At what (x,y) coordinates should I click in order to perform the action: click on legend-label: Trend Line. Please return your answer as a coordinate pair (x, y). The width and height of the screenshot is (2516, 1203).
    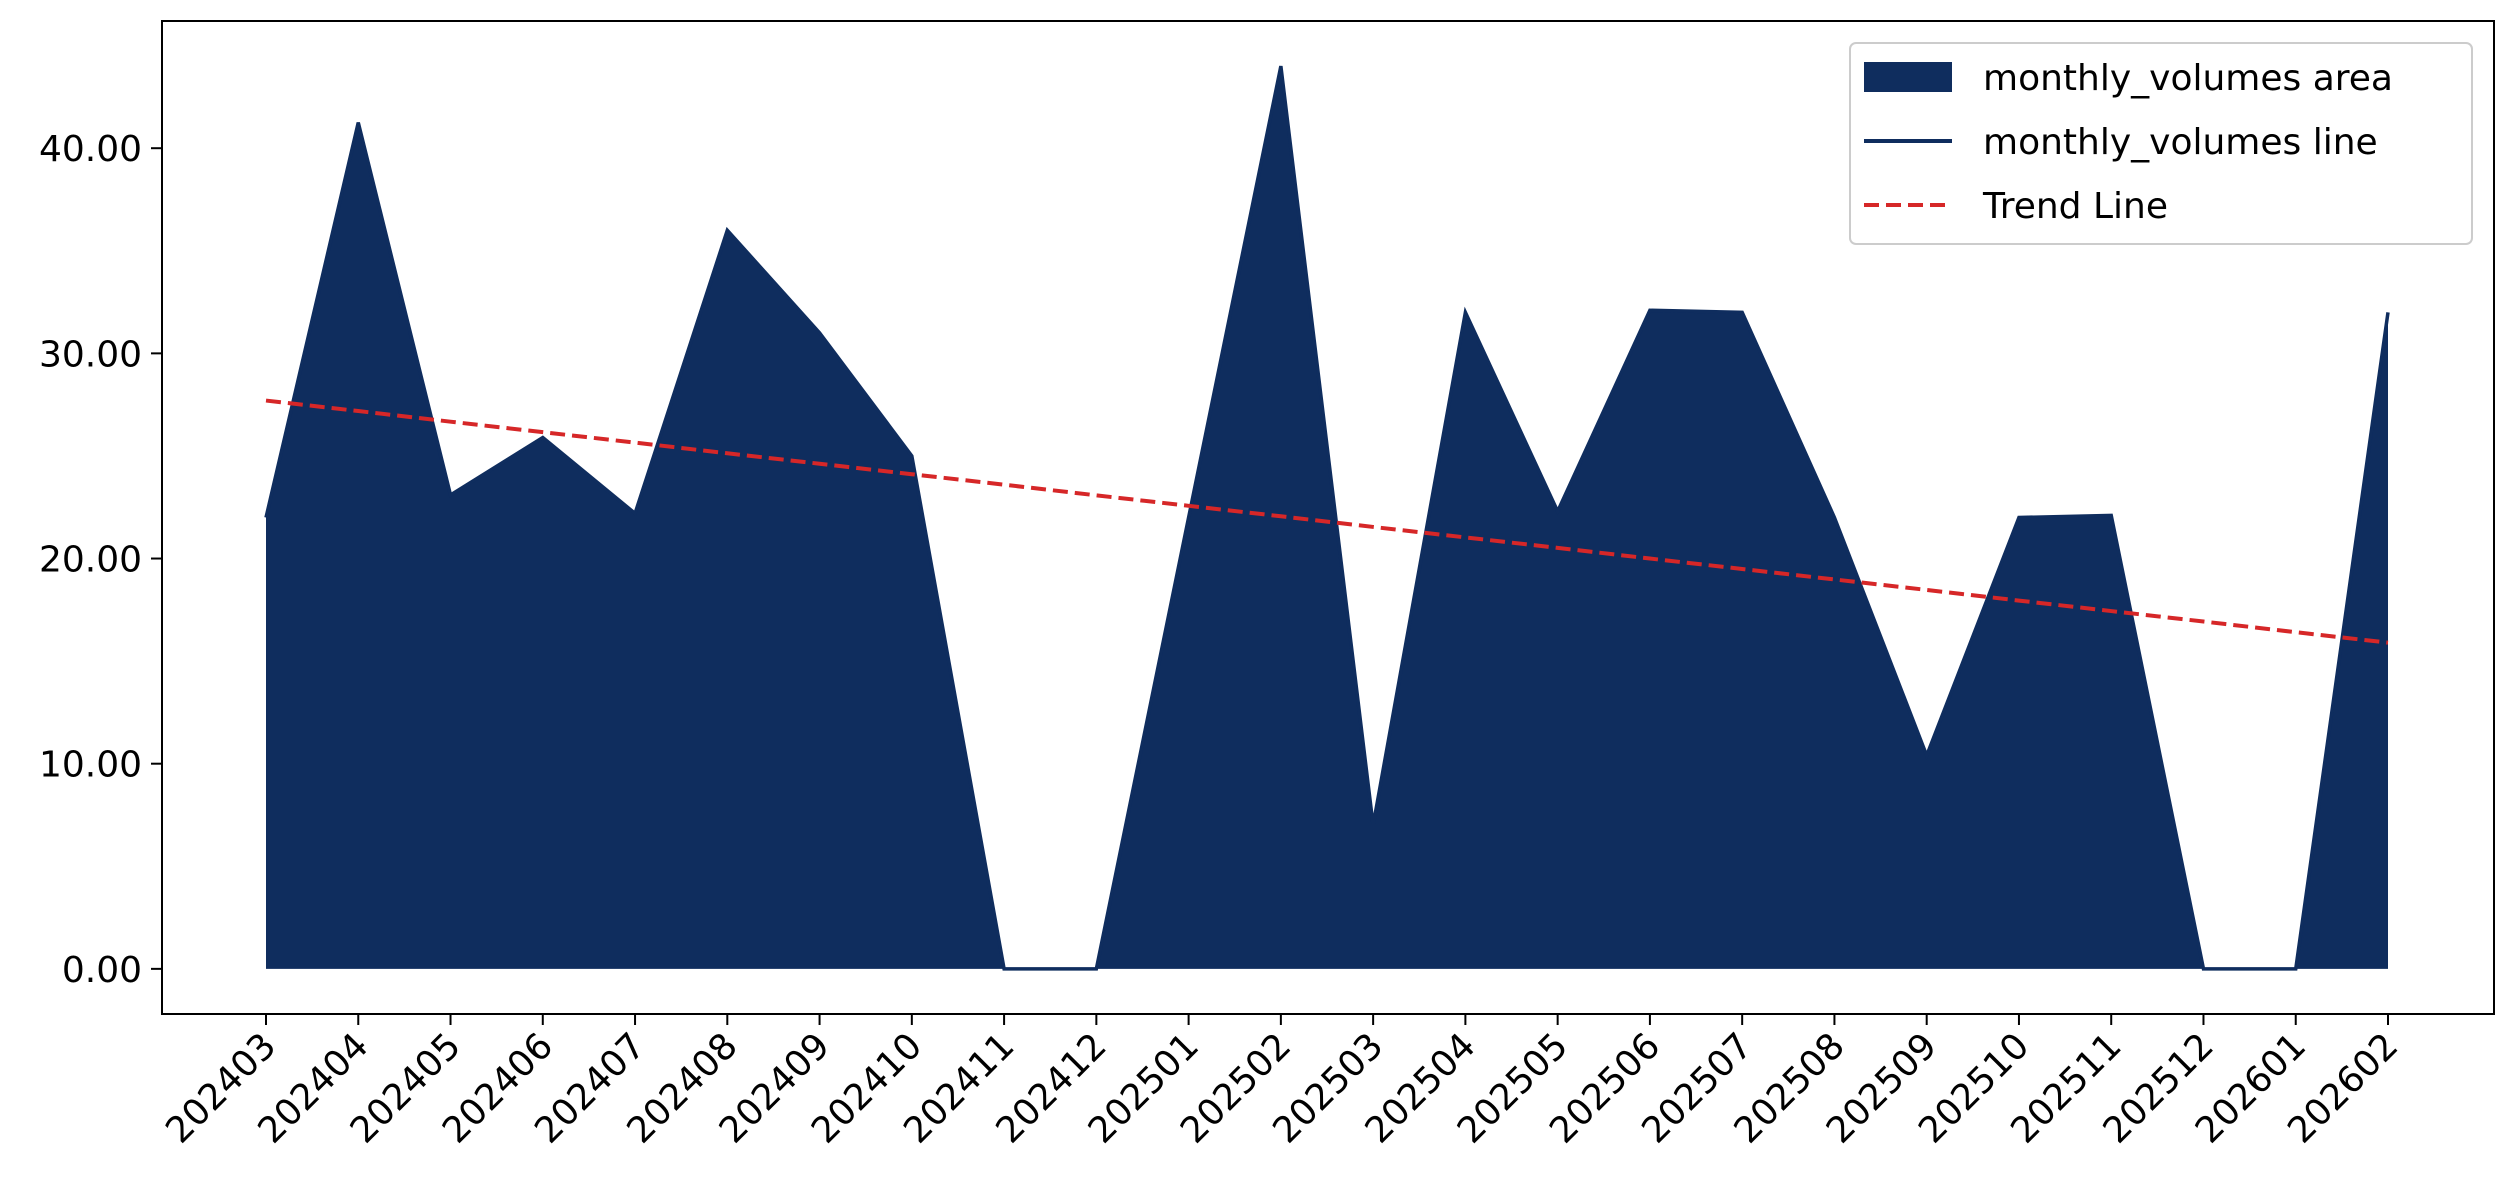
    Looking at the image, I should click on (2075, 206).